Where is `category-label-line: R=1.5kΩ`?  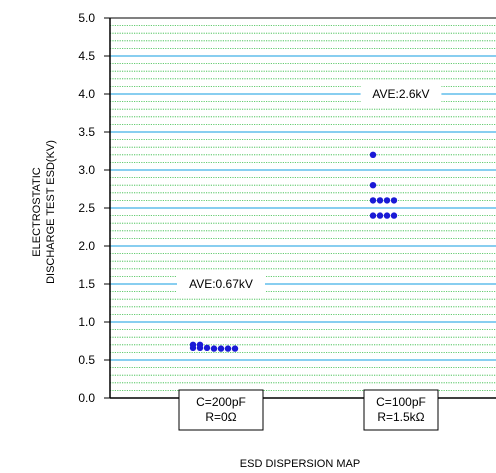 category-label-line: R=1.5kΩ is located at coordinates (400, 417).